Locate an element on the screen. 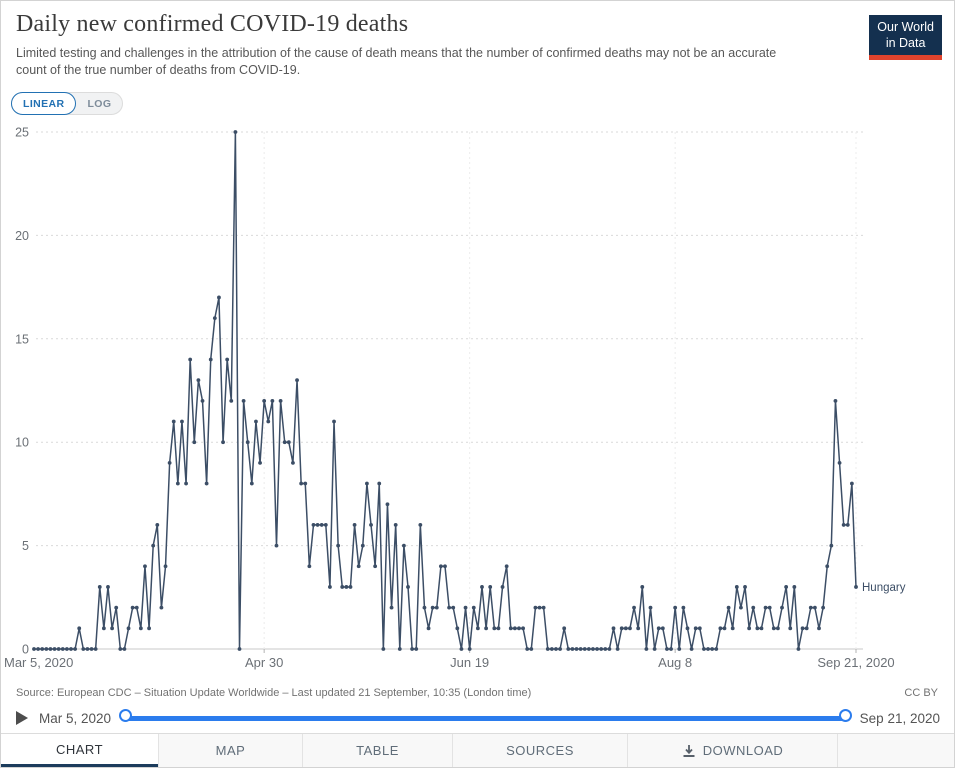 The image size is (955, 768). timeline-end-handle is located at coordinates (845, 715).